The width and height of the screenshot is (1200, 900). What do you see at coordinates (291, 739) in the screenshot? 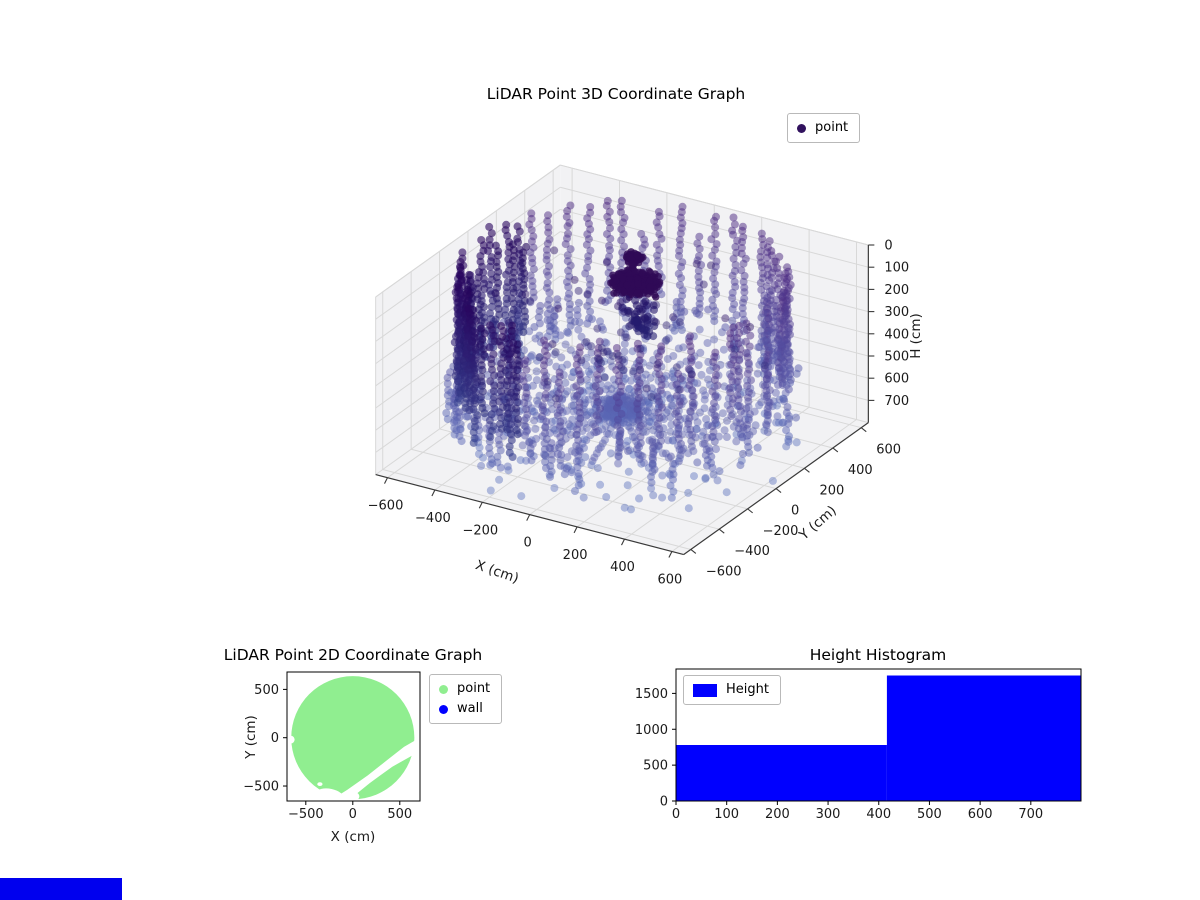
I see `void-patch` at bounding box center [291, 739].